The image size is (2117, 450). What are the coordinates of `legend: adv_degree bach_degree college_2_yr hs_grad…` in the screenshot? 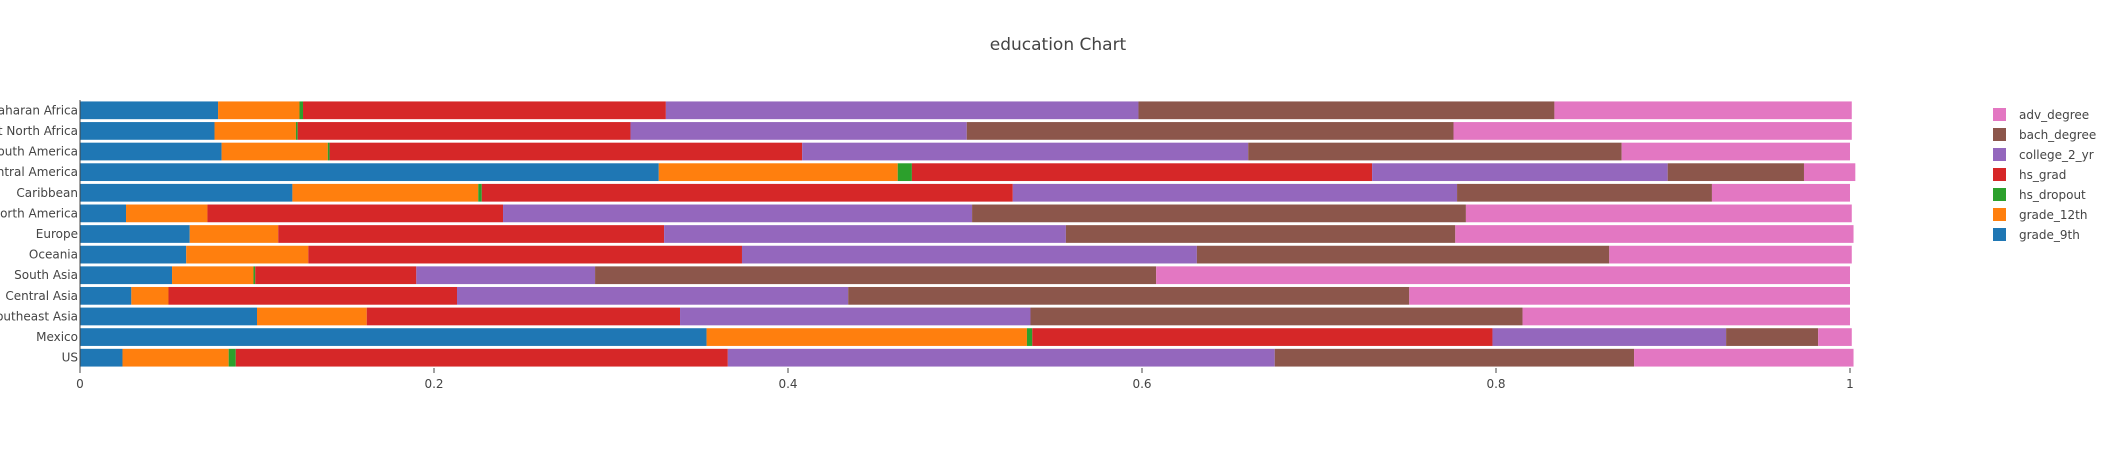 It's located at (2044, 175).